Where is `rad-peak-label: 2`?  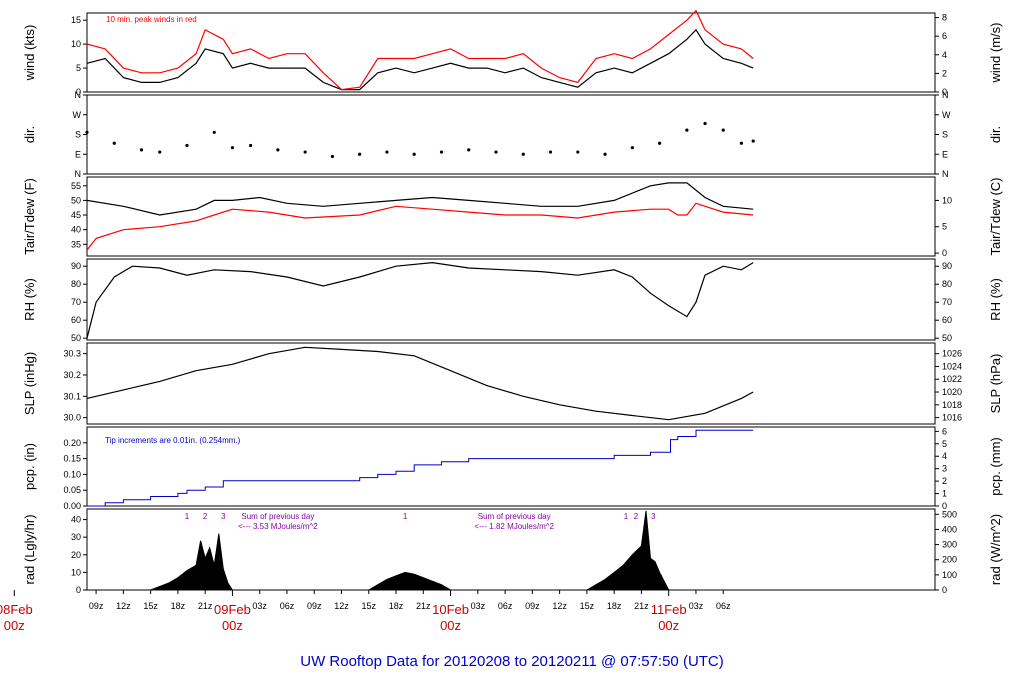 rad-peak-label: 2 is located at coordinates (205, 516).